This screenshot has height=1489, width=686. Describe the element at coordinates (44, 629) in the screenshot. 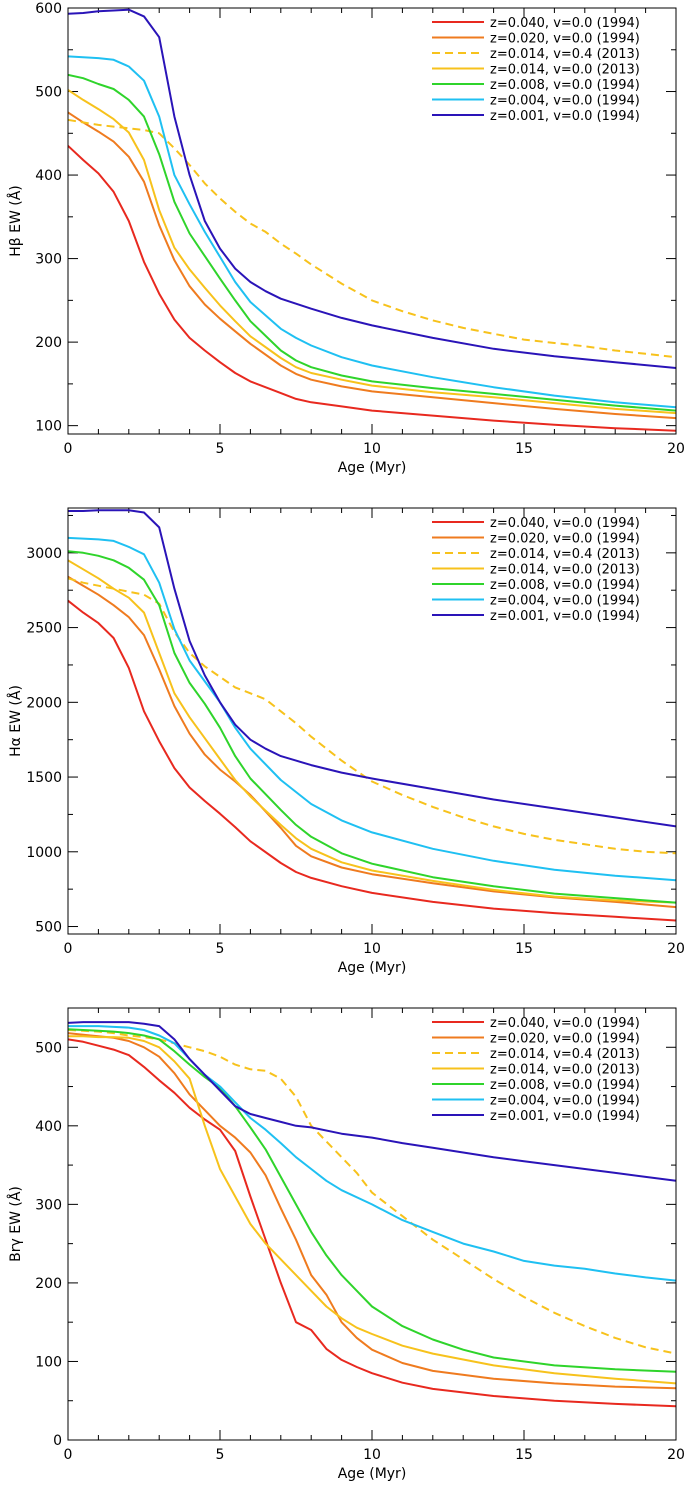

I see `y-tick-label: 2500` at that location.